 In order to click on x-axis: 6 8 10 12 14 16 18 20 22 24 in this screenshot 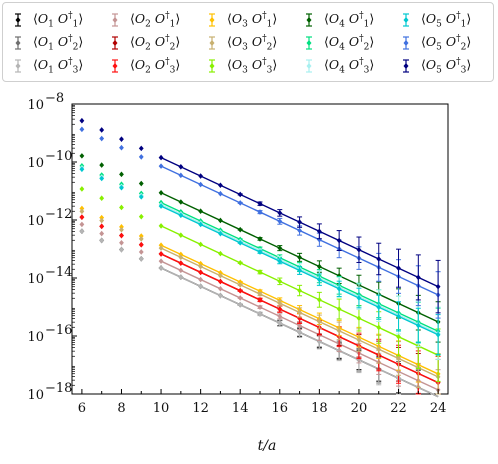, I will do `click(262, 402)`.